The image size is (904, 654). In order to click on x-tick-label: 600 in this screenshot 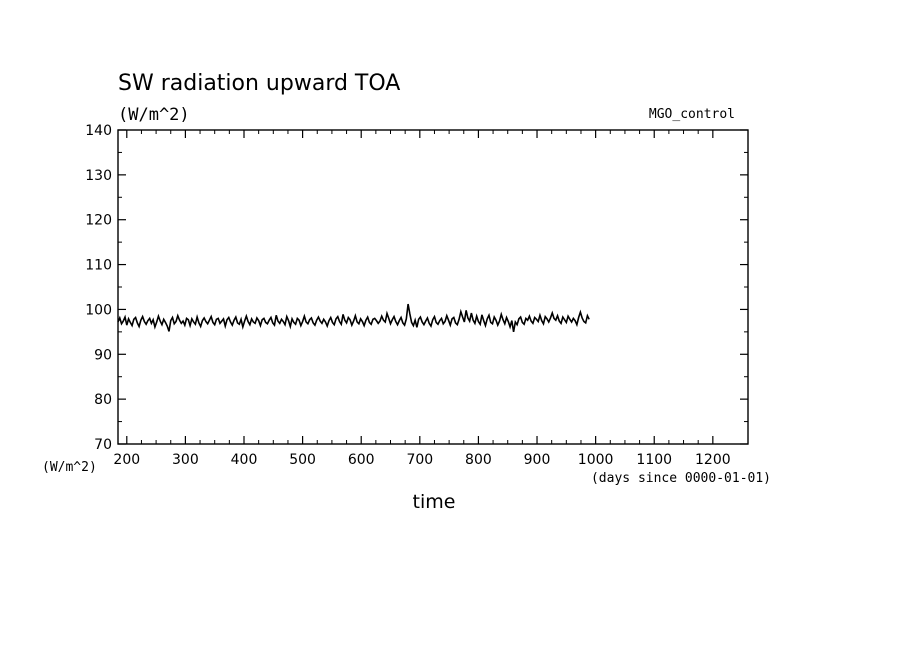, I will do `click(361, 460)`.